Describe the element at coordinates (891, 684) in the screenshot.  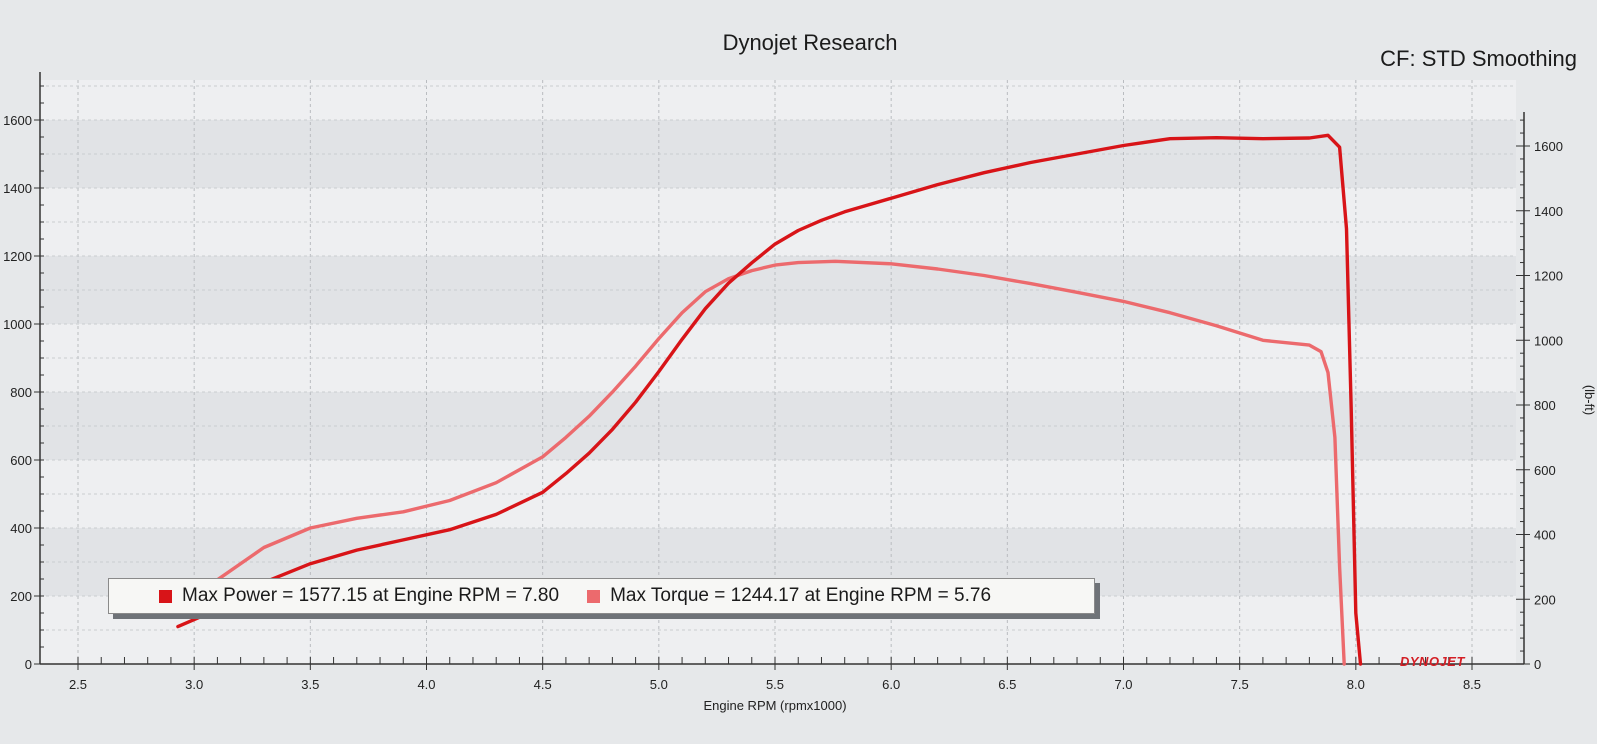
I see `bottom-tick-label: 6.0` at that location.